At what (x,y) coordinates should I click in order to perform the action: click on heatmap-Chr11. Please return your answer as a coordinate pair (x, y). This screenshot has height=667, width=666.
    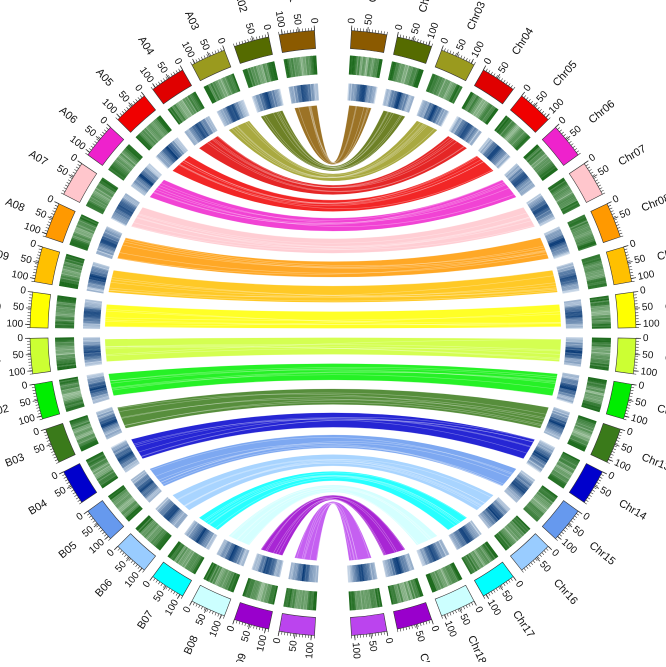
    Looking at the image, I should click on (587, 354).